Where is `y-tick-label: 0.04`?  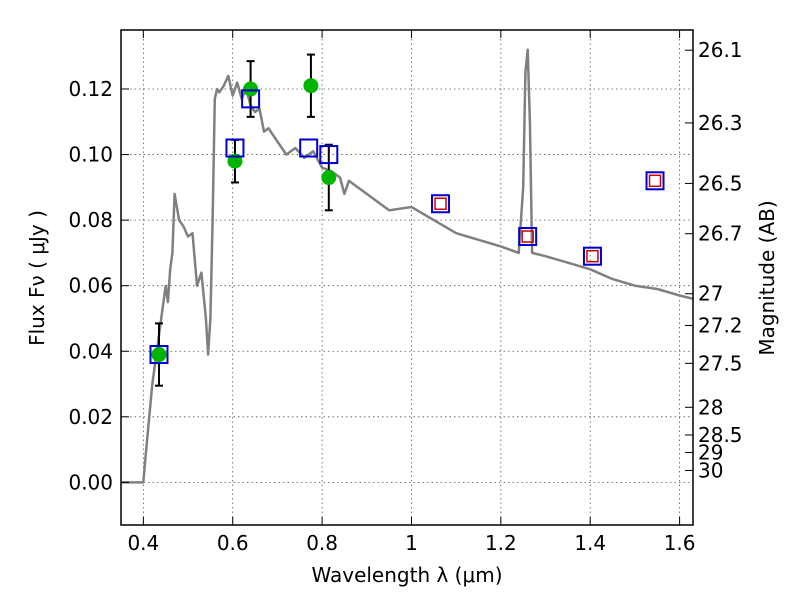
y-tick-label: 0.04 is located at coordinates (90, 351).